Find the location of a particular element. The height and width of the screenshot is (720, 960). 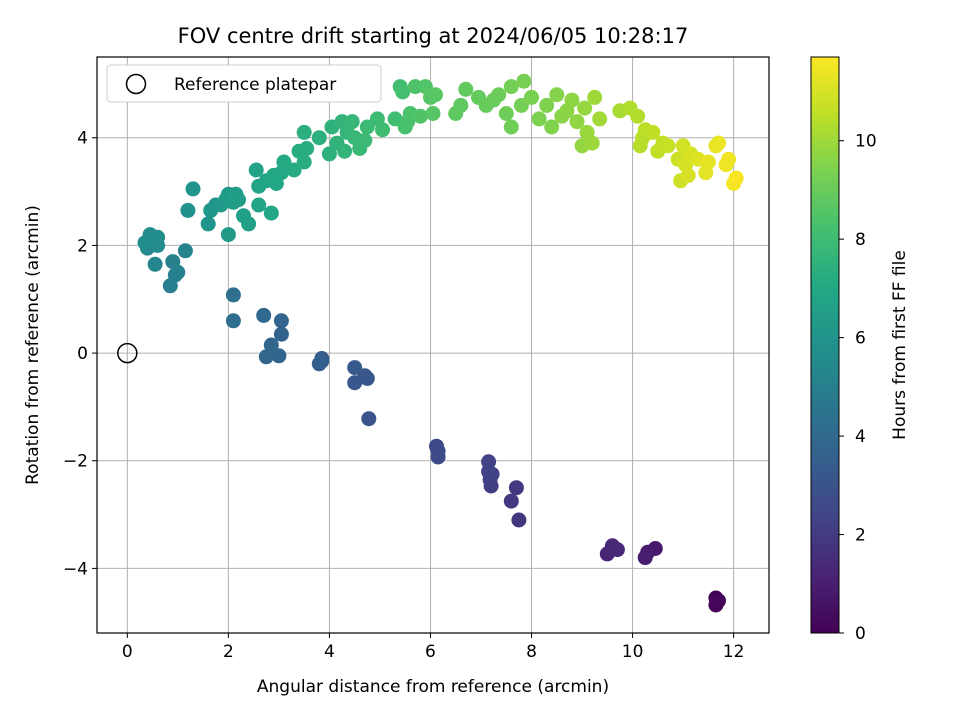

colorbar-ticks: 0 2 4 6 8 10 is located at coordinates (858, 388).